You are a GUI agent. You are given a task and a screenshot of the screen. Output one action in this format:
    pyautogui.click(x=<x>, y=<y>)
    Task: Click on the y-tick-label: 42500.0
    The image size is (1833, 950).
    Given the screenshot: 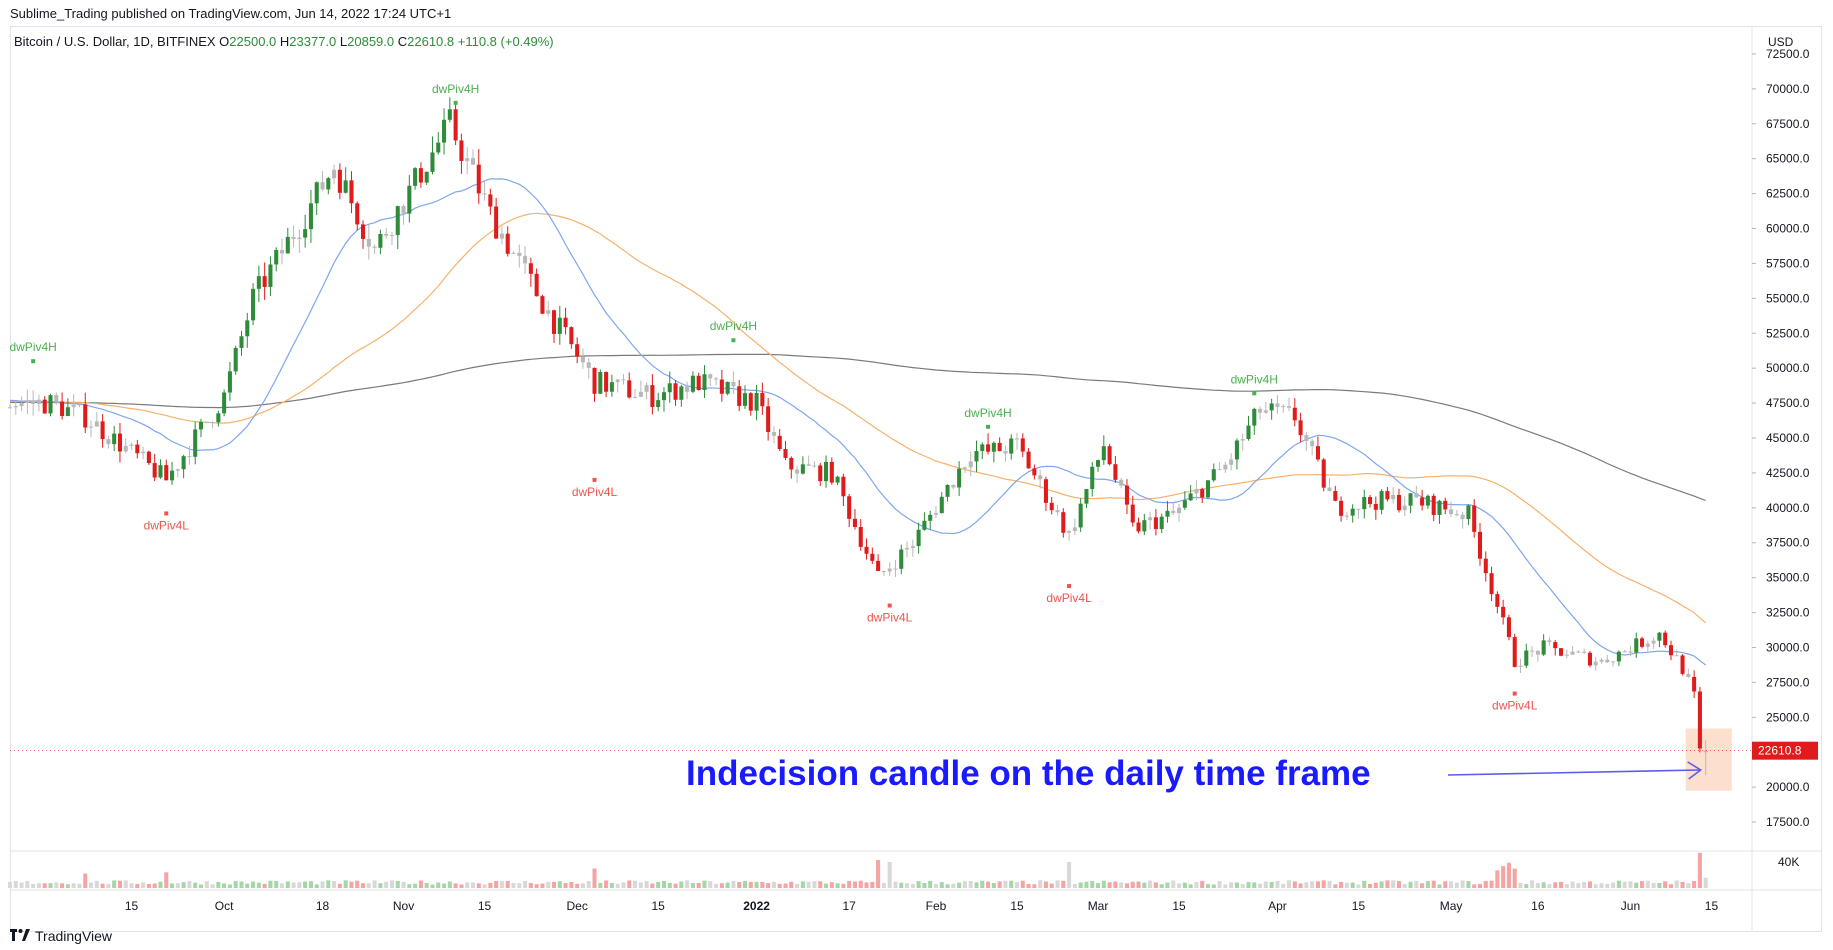 What is the action you would take?
    pyautogui.click(x=1788, y=473)
    